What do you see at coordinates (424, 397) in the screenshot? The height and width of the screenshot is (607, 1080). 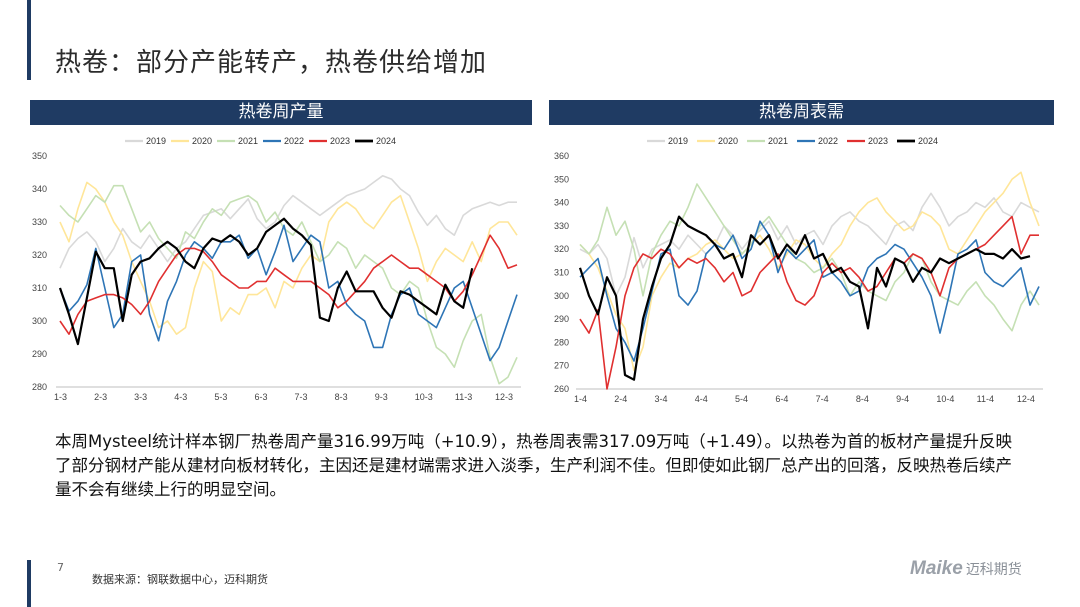 I see `x-tick-label: 10-3` at bounding box center [424, 397].